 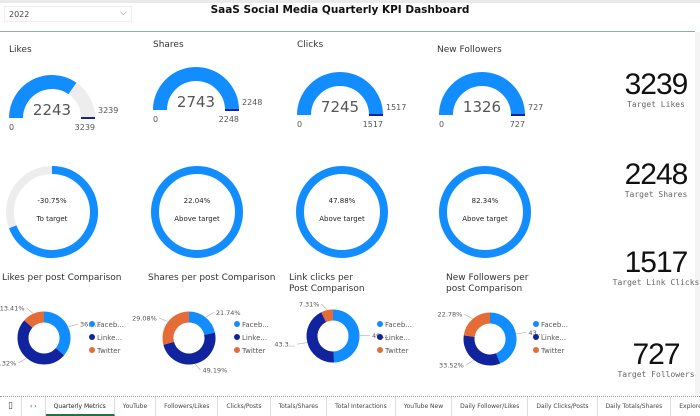 What do you see at coordinates (52, 201) in the screenshot?
I see `ring-percent: -30.75%` at bounding box center [52, 201].